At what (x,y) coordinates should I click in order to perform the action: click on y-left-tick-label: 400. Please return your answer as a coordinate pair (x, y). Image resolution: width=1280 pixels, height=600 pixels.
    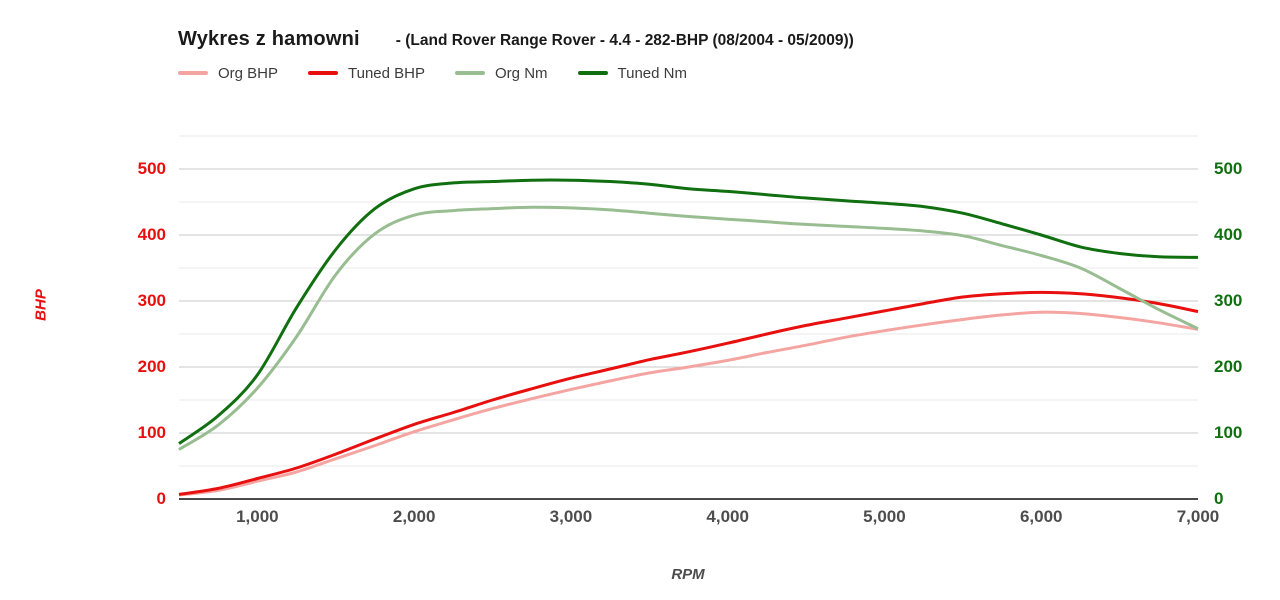
    Looking at the image, I should click on (151, 234).